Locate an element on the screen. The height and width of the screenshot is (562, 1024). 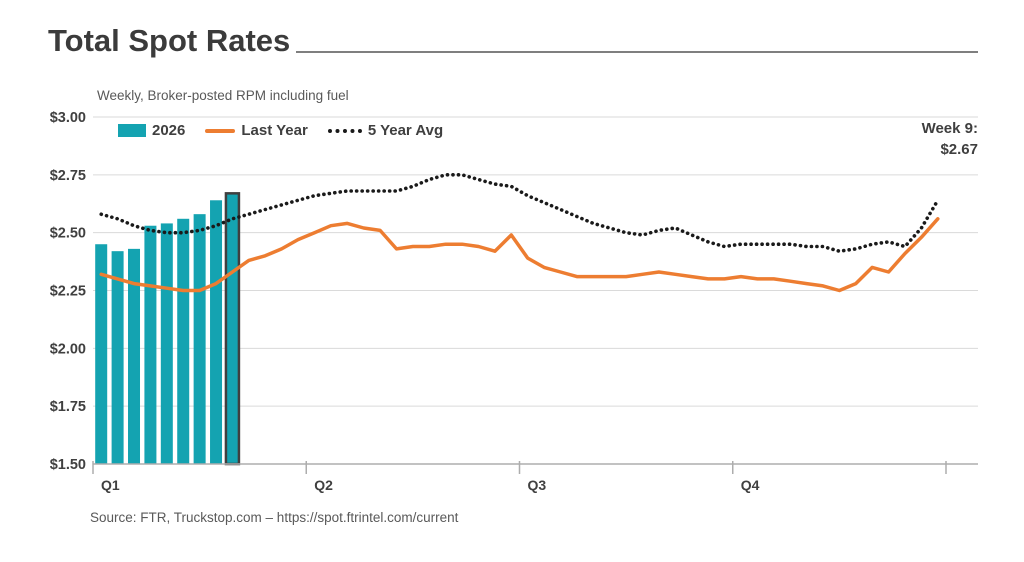
legend-label: 2026 is located at coordinates (169, 130).